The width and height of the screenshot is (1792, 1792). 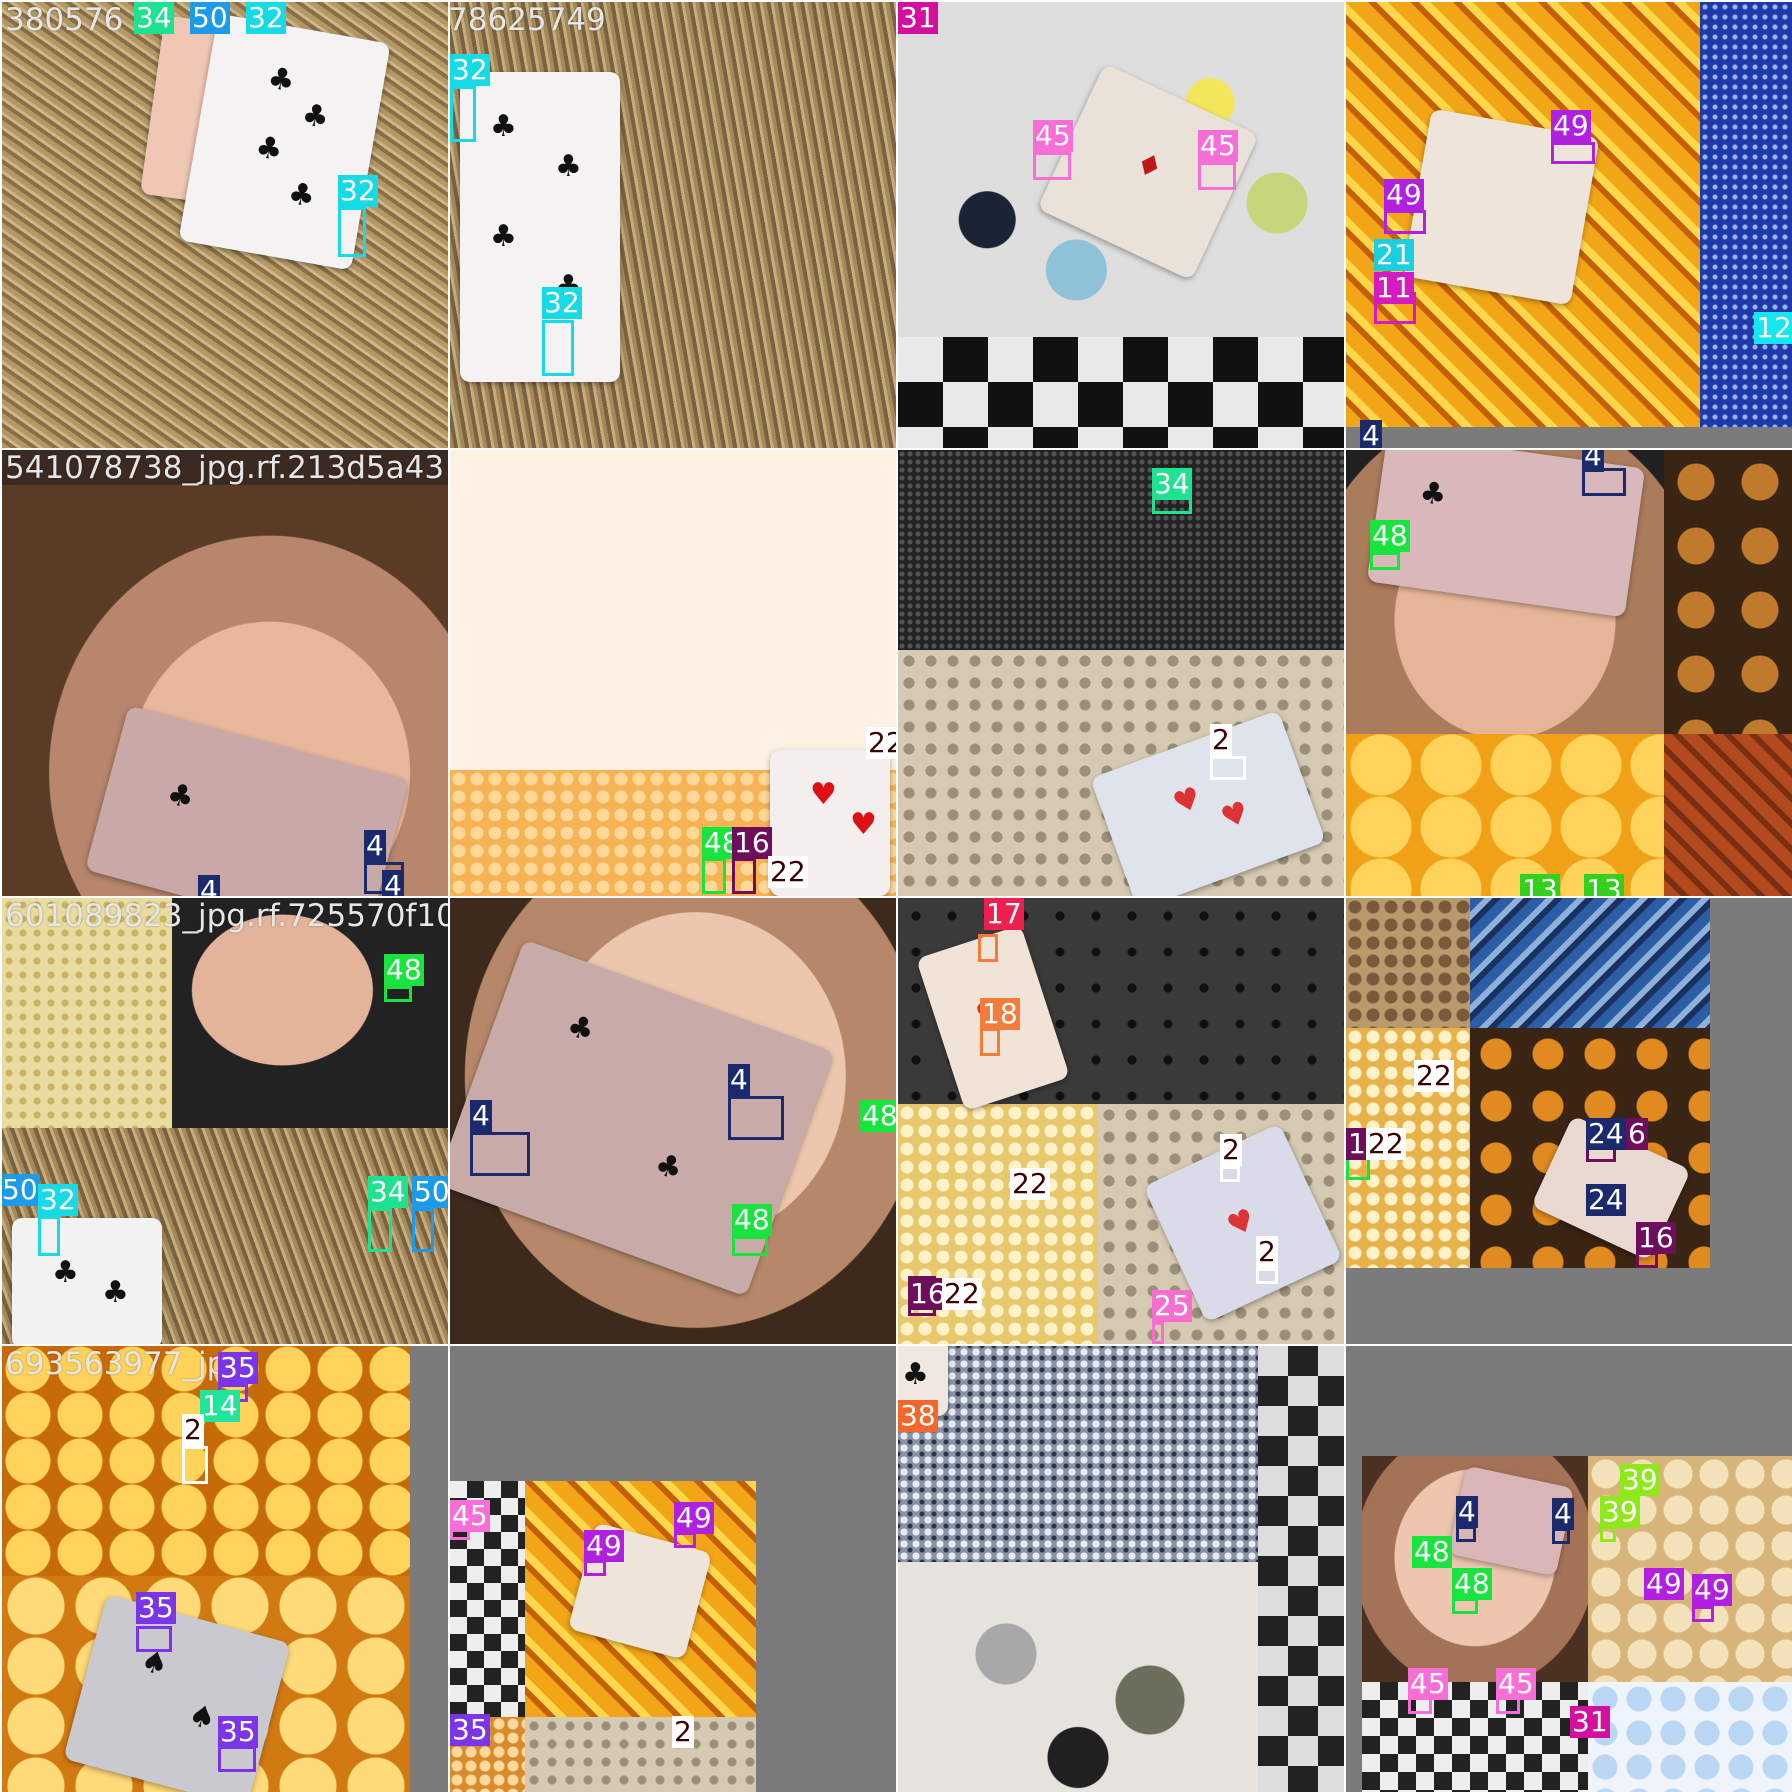 What do you see at coordinates (673, 673) in the screenshot?
I see `mosaic-tile-6: ♥ ♥ 22 48 16 22` at bounding box center [673, 673].